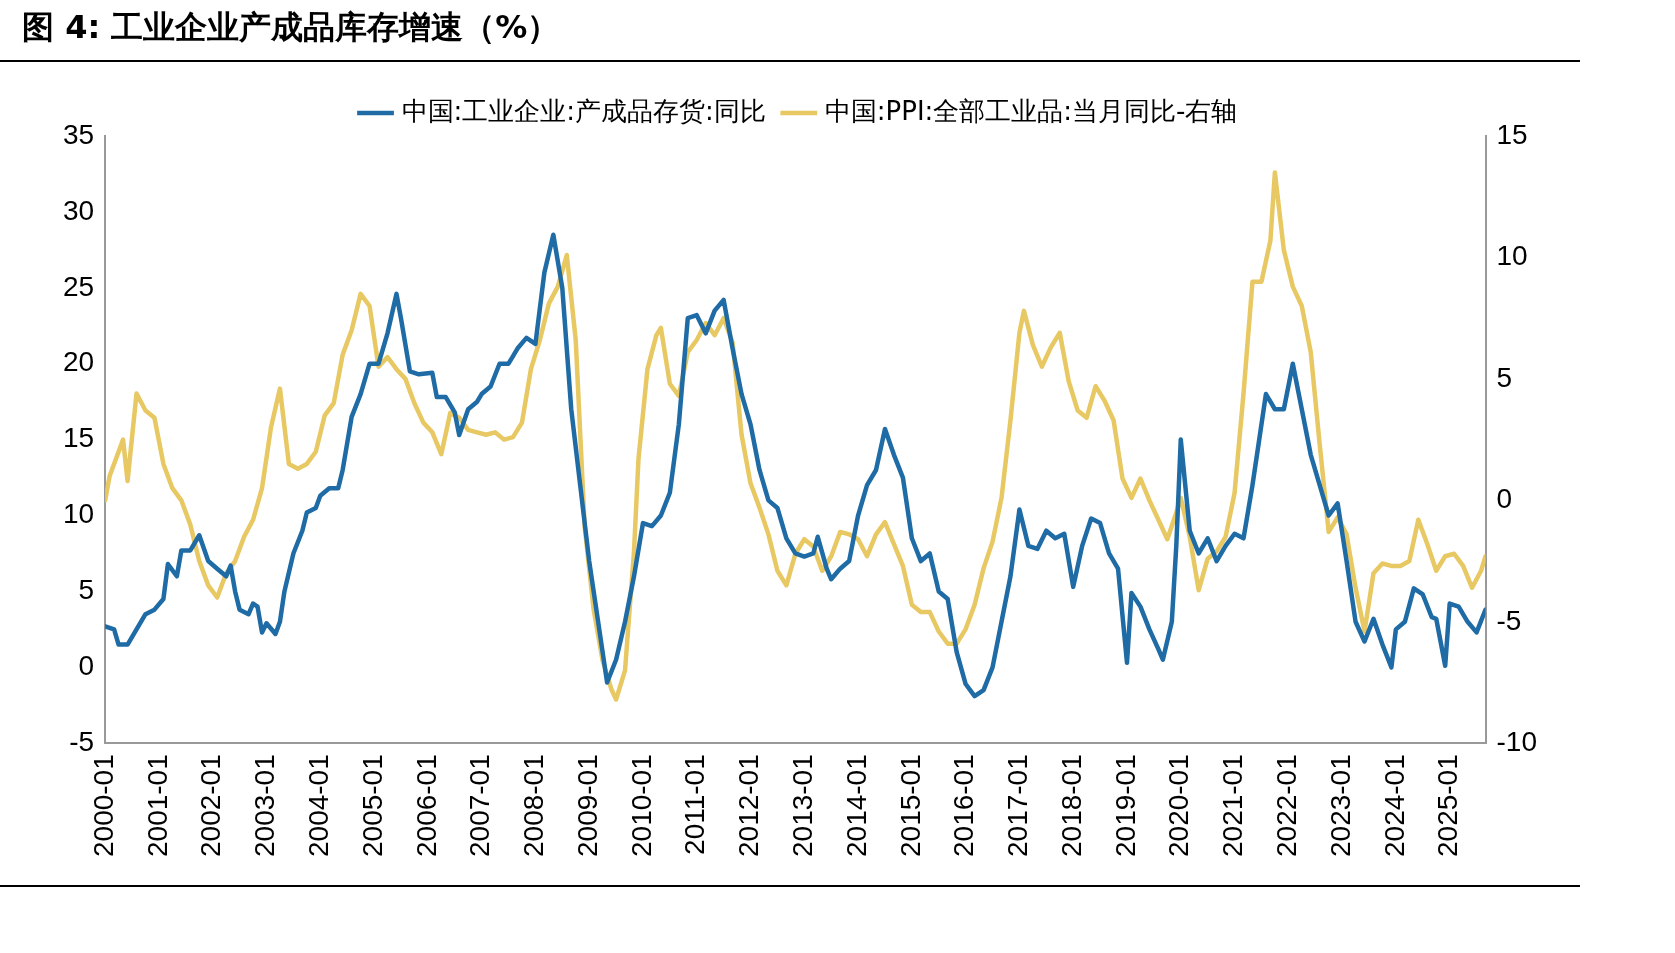 The width and height of the screenshot is (1675, 953). Describe the element at coordinates (86, 590) in the screenshot. I see `y-tick-label: 5` at that location.